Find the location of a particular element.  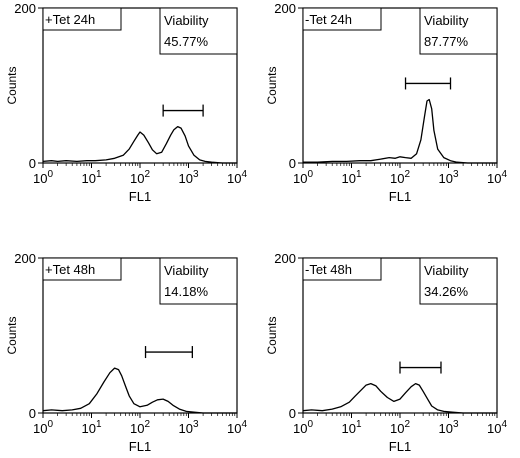

viability-value: 45.77% is located at coordinates (186, 41).